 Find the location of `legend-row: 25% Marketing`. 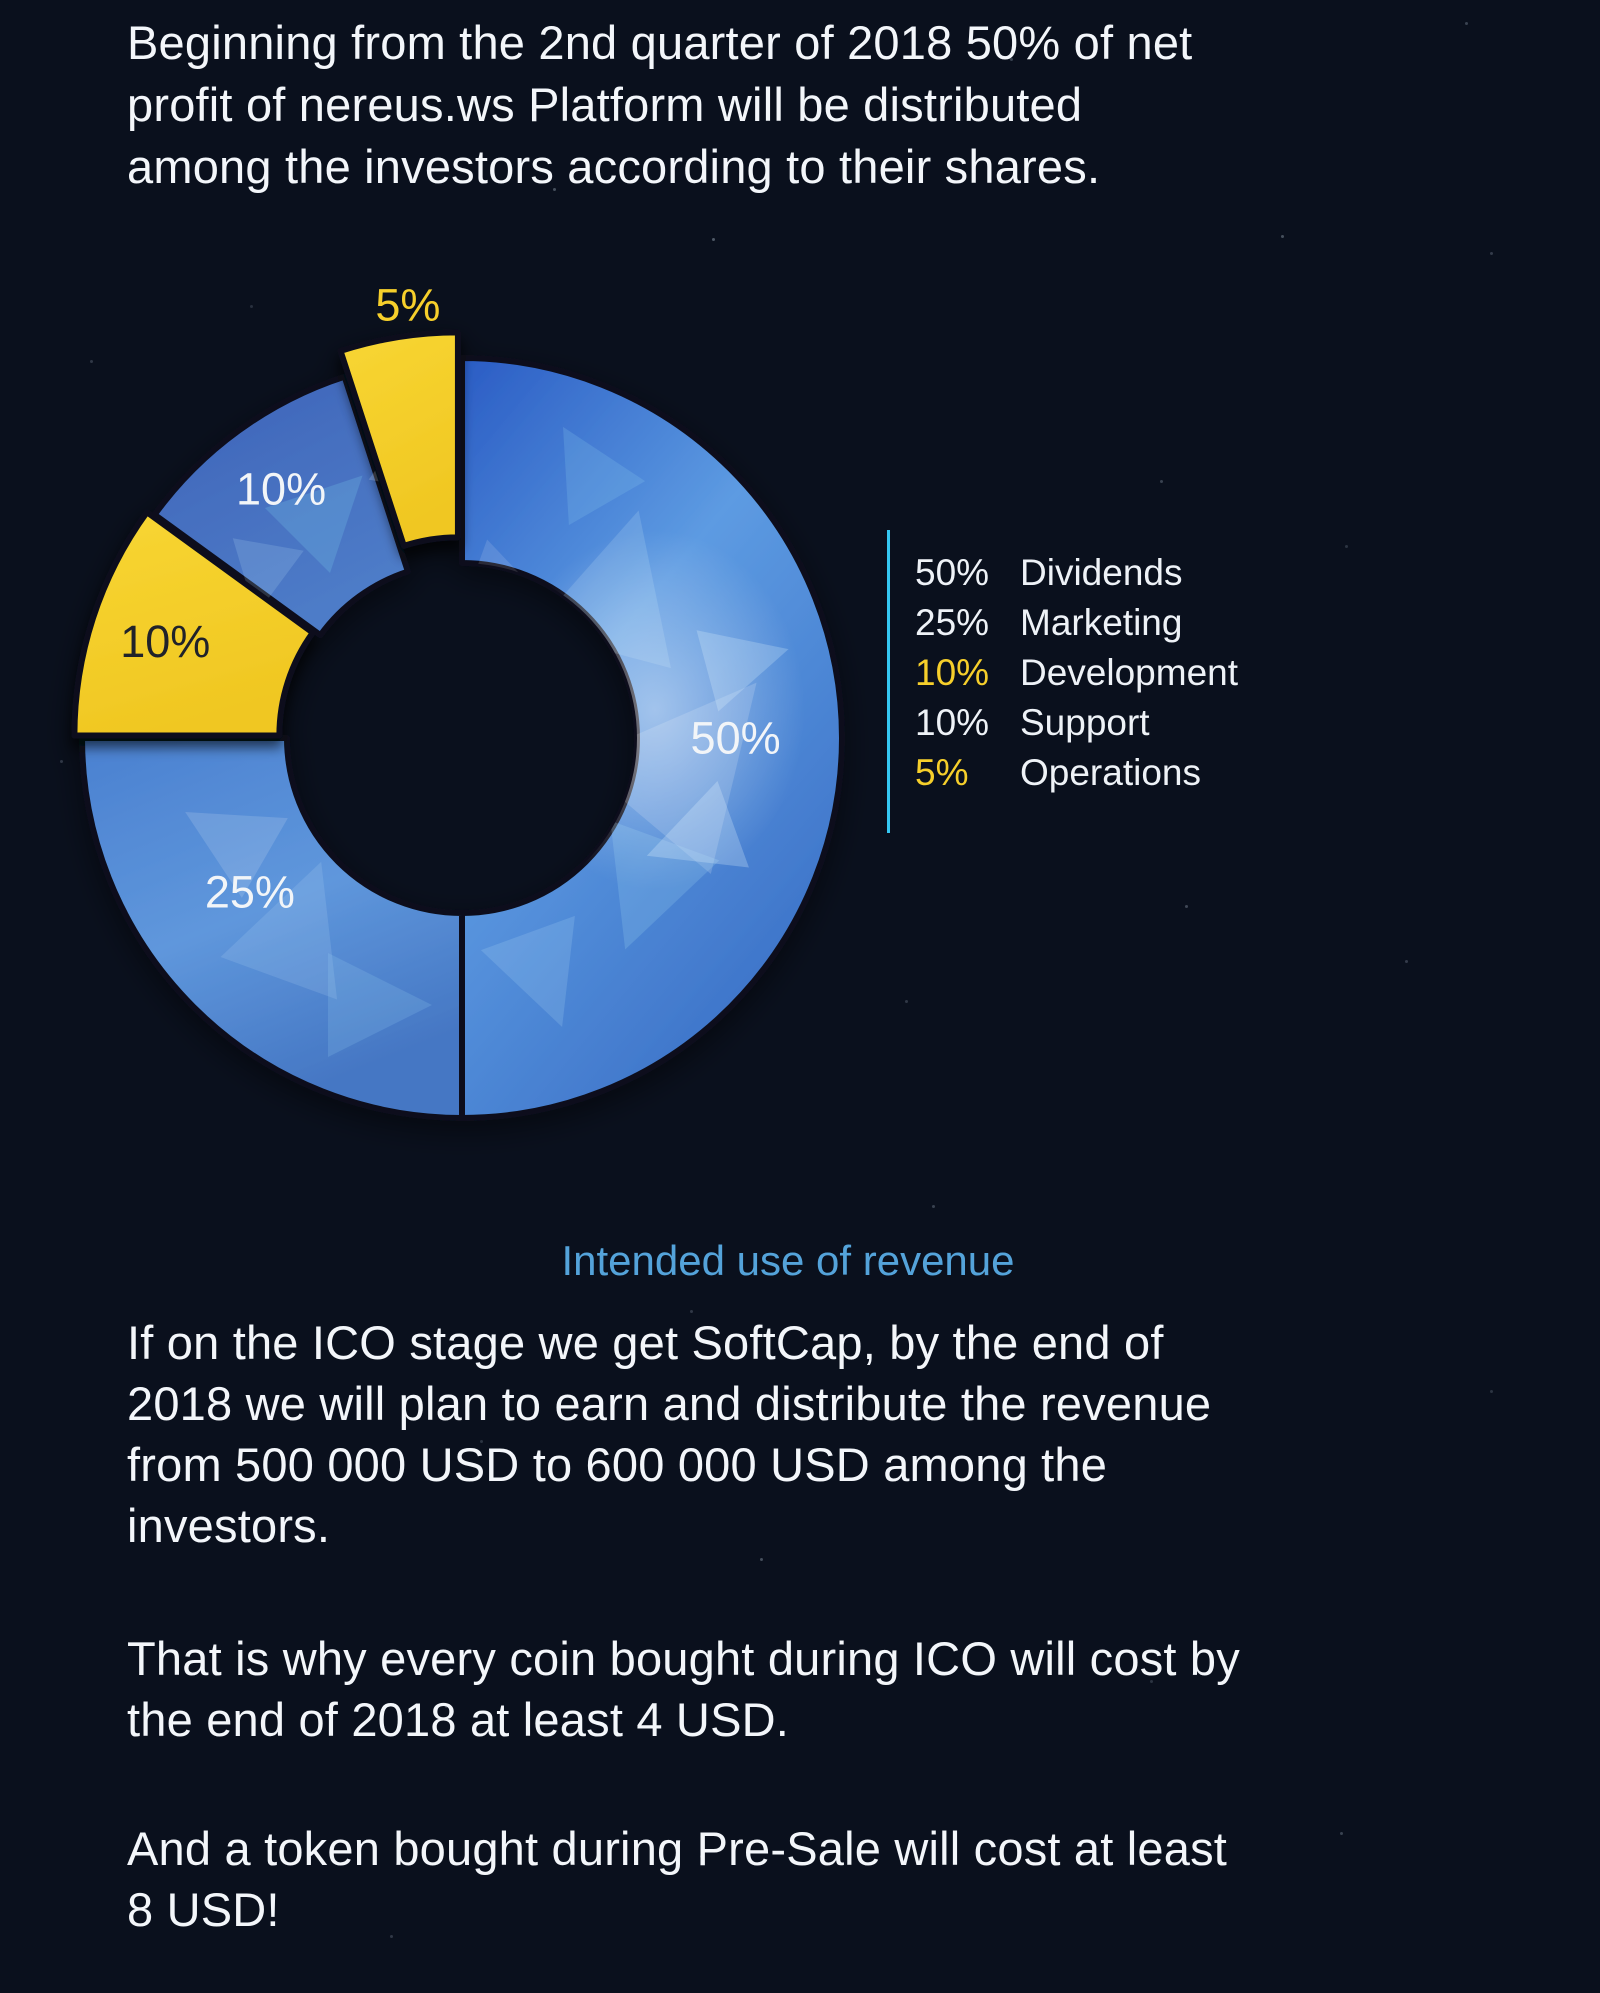

legend-row: 25% Marketing is located at coordinates (1076, 623).